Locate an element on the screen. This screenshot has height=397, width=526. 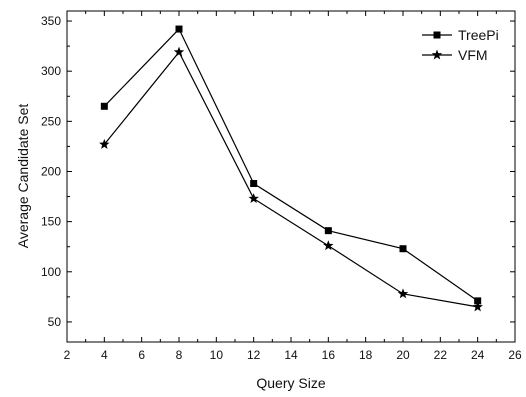
legend: TreePi VFM is located at coordinates (460, 45).